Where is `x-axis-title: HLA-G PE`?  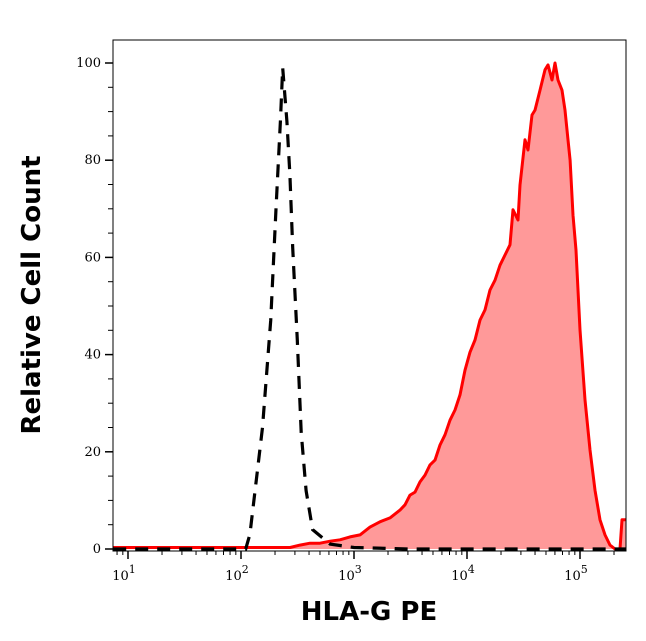
x-axis-title: HLA-G PE is located at coordinates (369, 612).